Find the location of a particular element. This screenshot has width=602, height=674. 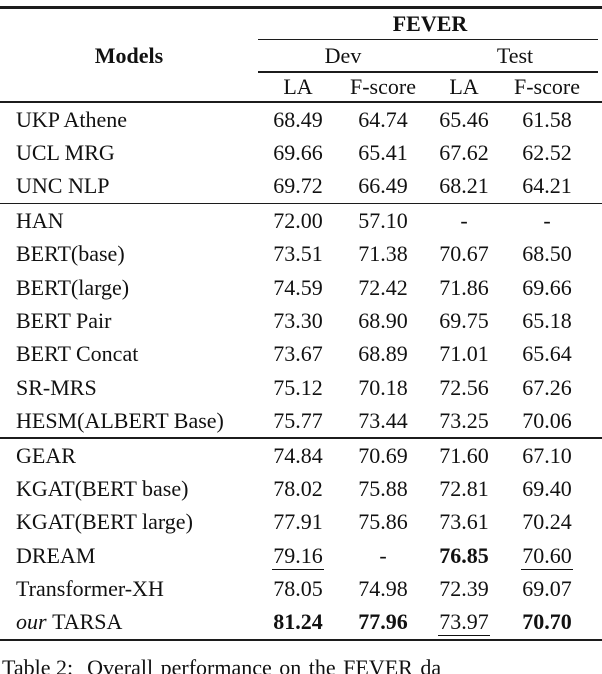

metric-header-dev-la: LA is located at coordinates (298, 86).